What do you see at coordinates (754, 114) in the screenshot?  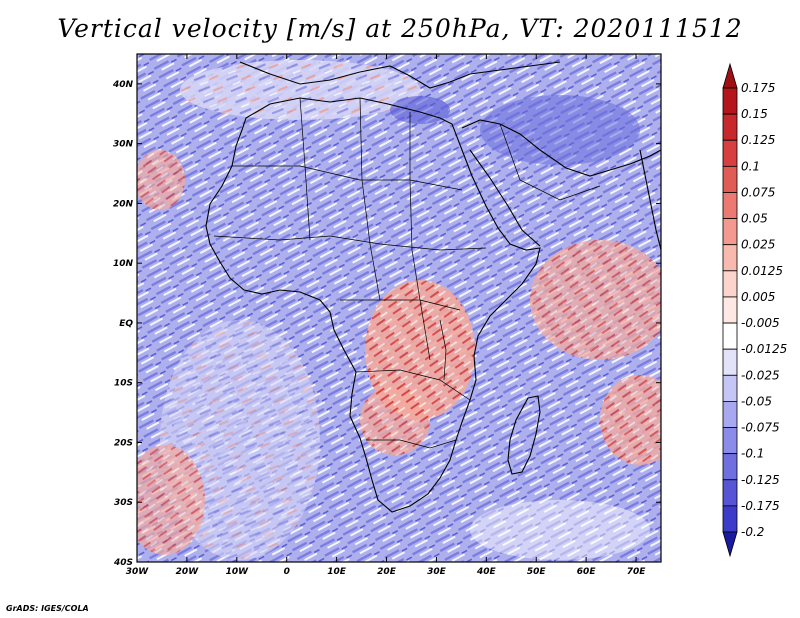 I see `colorbar-label: 0.15` at bounding box center [754, 114].